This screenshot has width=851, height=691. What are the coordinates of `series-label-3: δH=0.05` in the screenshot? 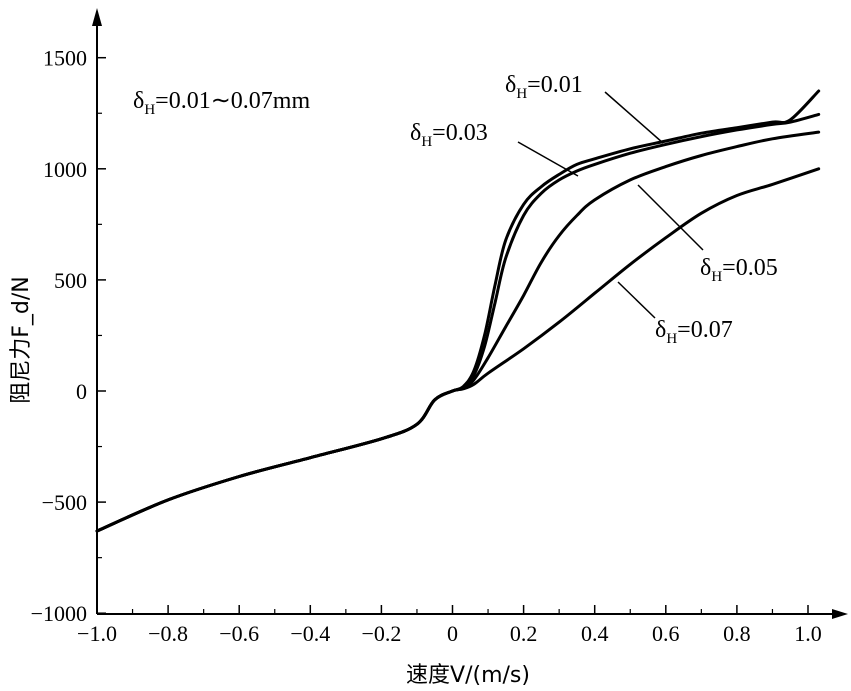 It's located at (739, 270).